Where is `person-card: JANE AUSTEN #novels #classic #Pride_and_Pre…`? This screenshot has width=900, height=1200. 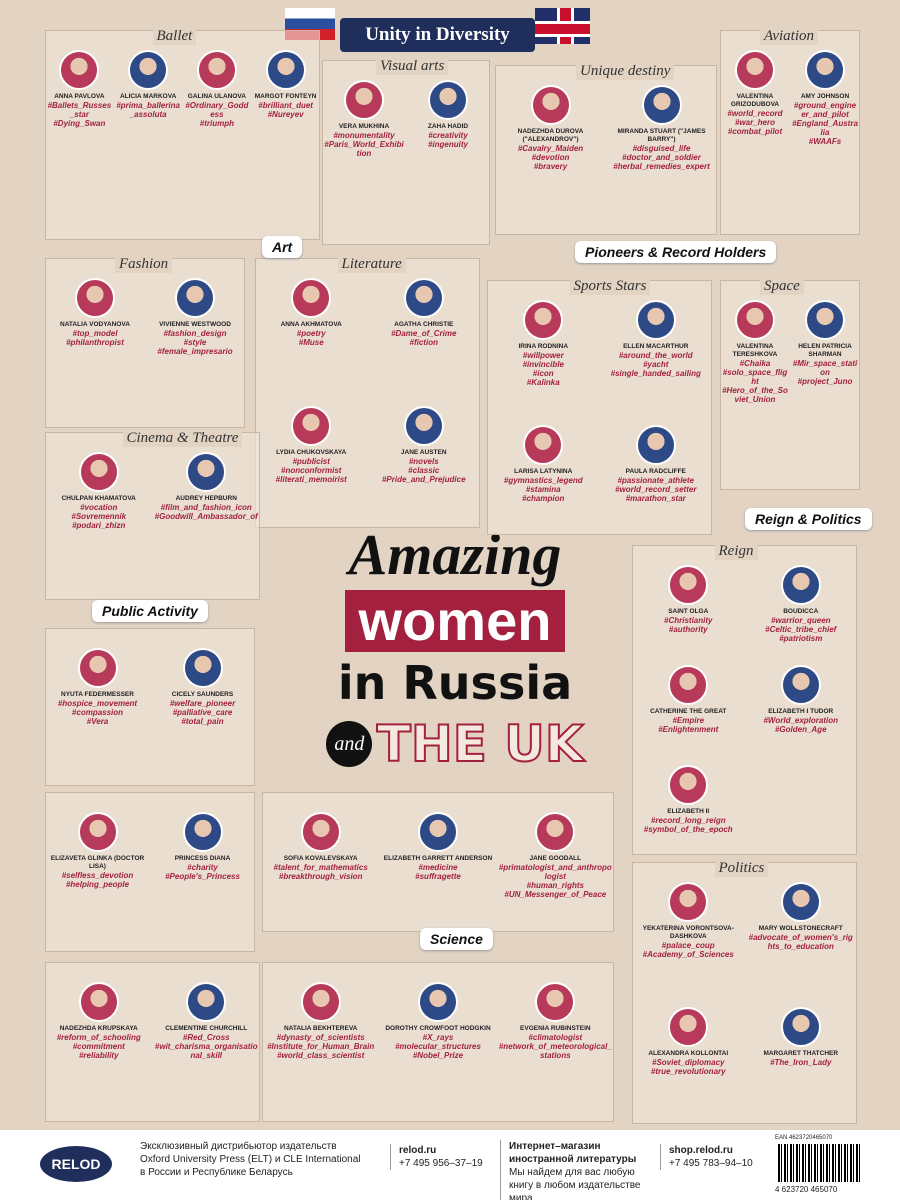 person-card: JANE AUSTEN #novels #classic #Pride_and_Pre… is located at coordinates (424, 445).